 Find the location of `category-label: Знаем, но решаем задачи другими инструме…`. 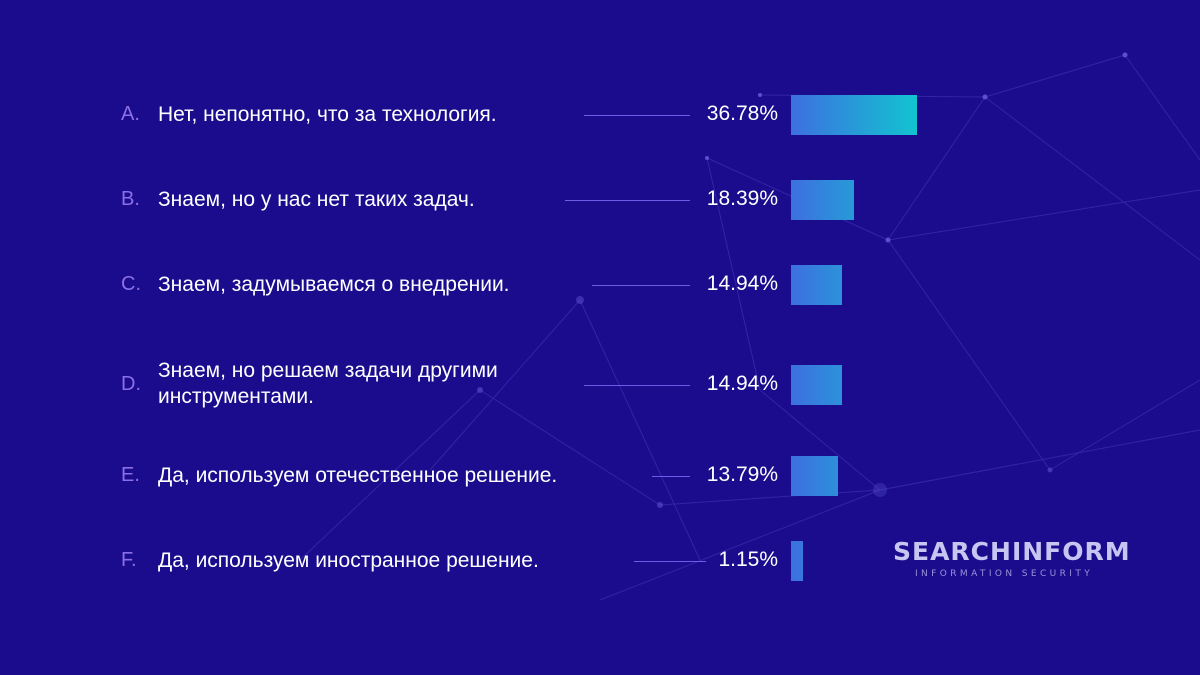

category-label: Знаем, но решаем задачи другими инструме… is located at coordinates (328, 383).